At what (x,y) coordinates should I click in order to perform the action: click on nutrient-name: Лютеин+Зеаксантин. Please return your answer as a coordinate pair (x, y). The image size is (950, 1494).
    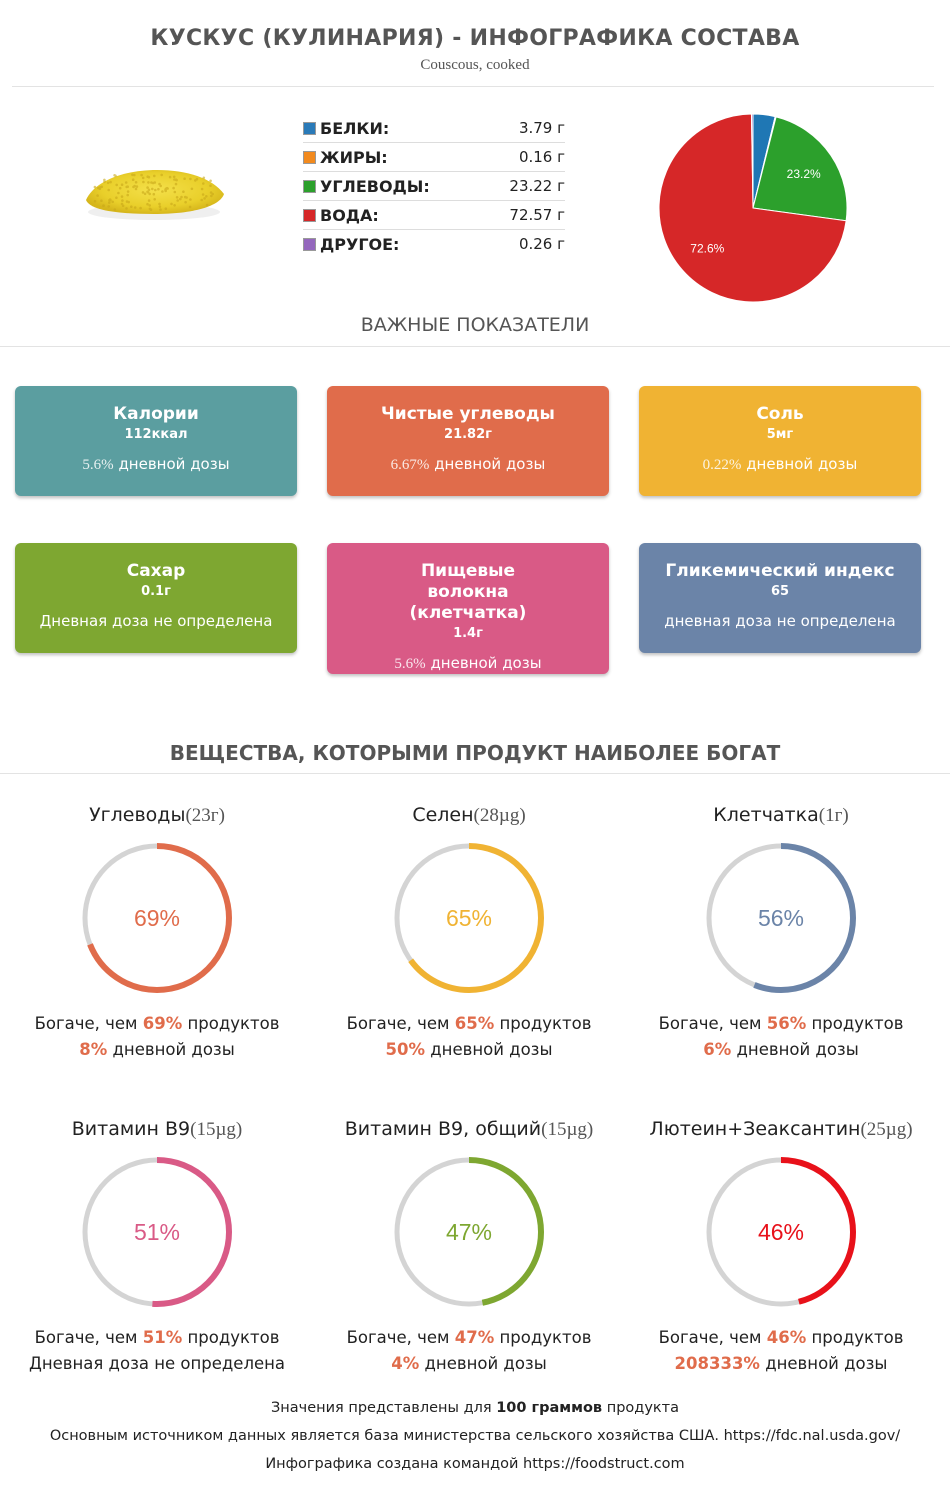
    Looking at the image, I should click on (755, 1129).